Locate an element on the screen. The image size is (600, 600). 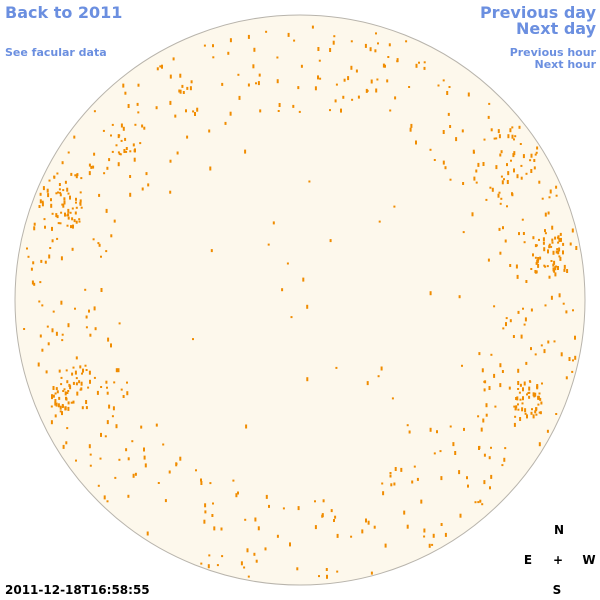
compass-east: E is located at coordinates (528, 560).